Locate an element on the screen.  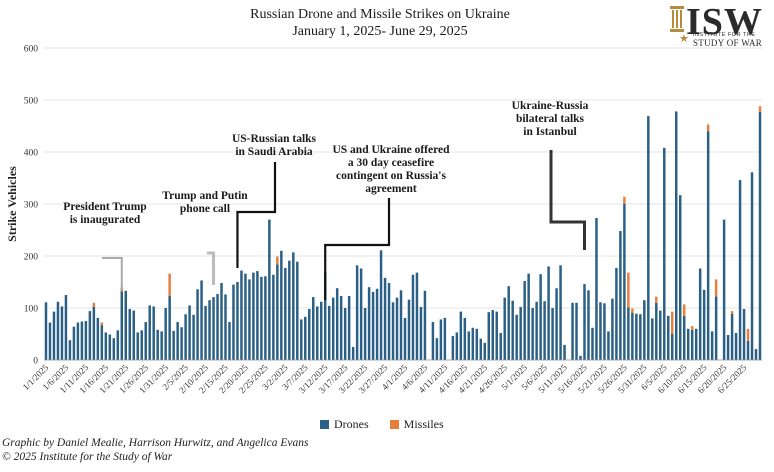
y-tick-label: 200 is located at coordinates (31, 258).